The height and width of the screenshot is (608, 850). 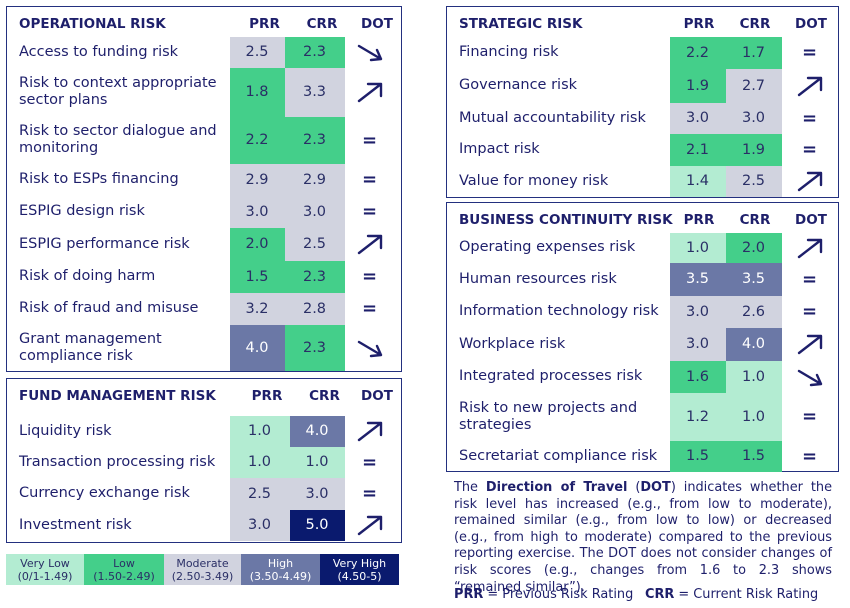 What do you see at coordinates (204, 244) in the screenshot?
I see `risk-row: ESPIG performance risk 2.0 2.5` at bounding box center [204, 244].